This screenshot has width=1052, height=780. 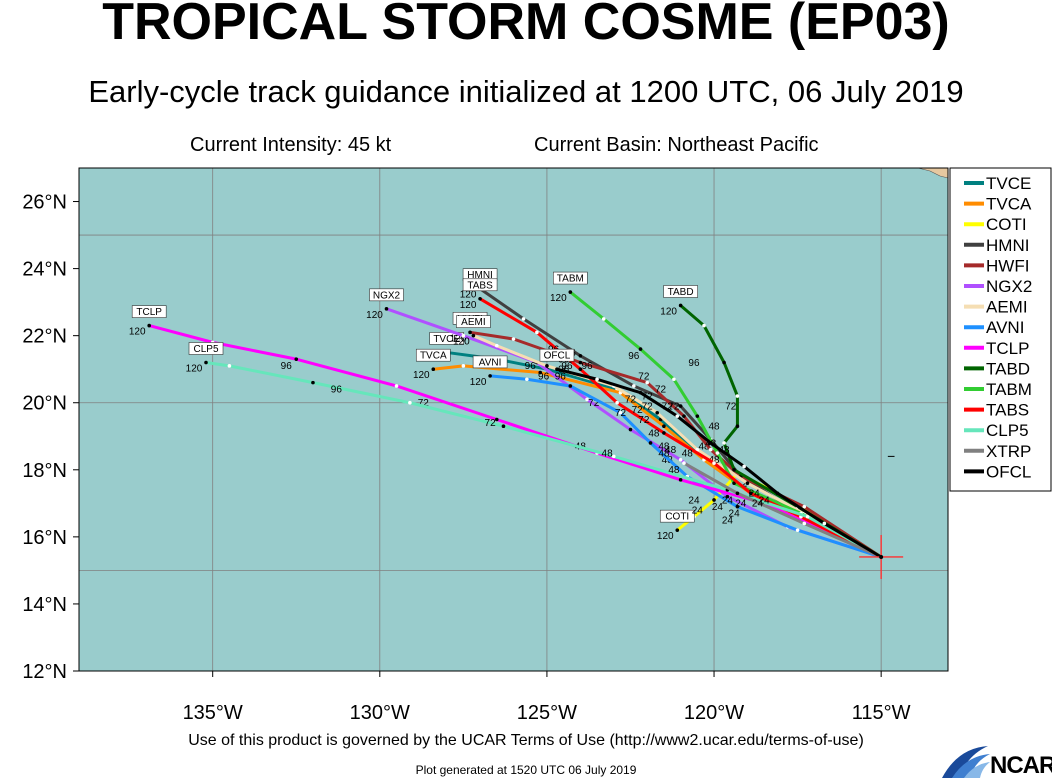 What do you see at coordinates (1007, 348) in the screenshot?
I see `legend-label-tclp: TCLP` at bounding box center [1007, 348].